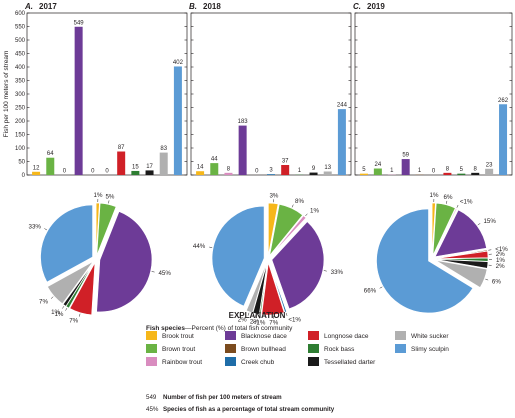 The height and width of the screenshot is (418, 515). What do you see at coordinates (448, 197) in the screenshot?
I see `pie-slice-label: 6%` at bounding box center [448, 197].